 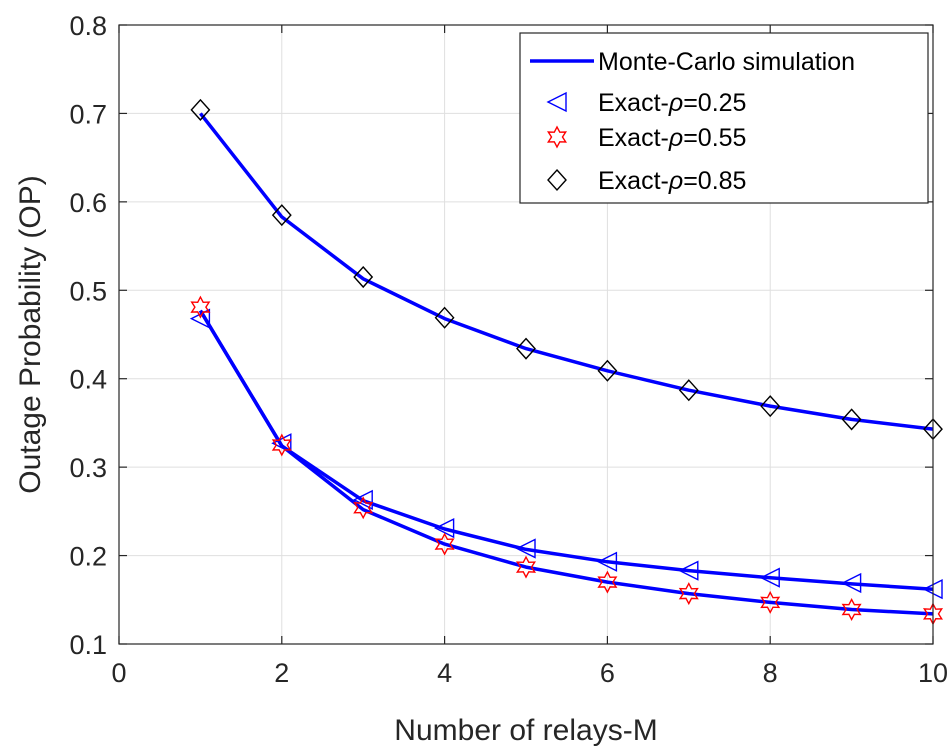 What do you see at coordinates (30, 334) in the screenshot?
I see `y-axis-title: Outage Probability (OP)` at bounding box center [30, 334].